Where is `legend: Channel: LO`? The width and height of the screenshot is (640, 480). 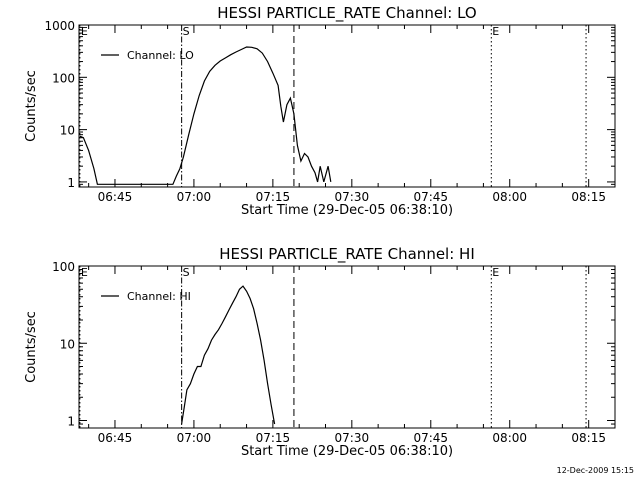
legend: Channel: LO is located at coordinates (147, 55).